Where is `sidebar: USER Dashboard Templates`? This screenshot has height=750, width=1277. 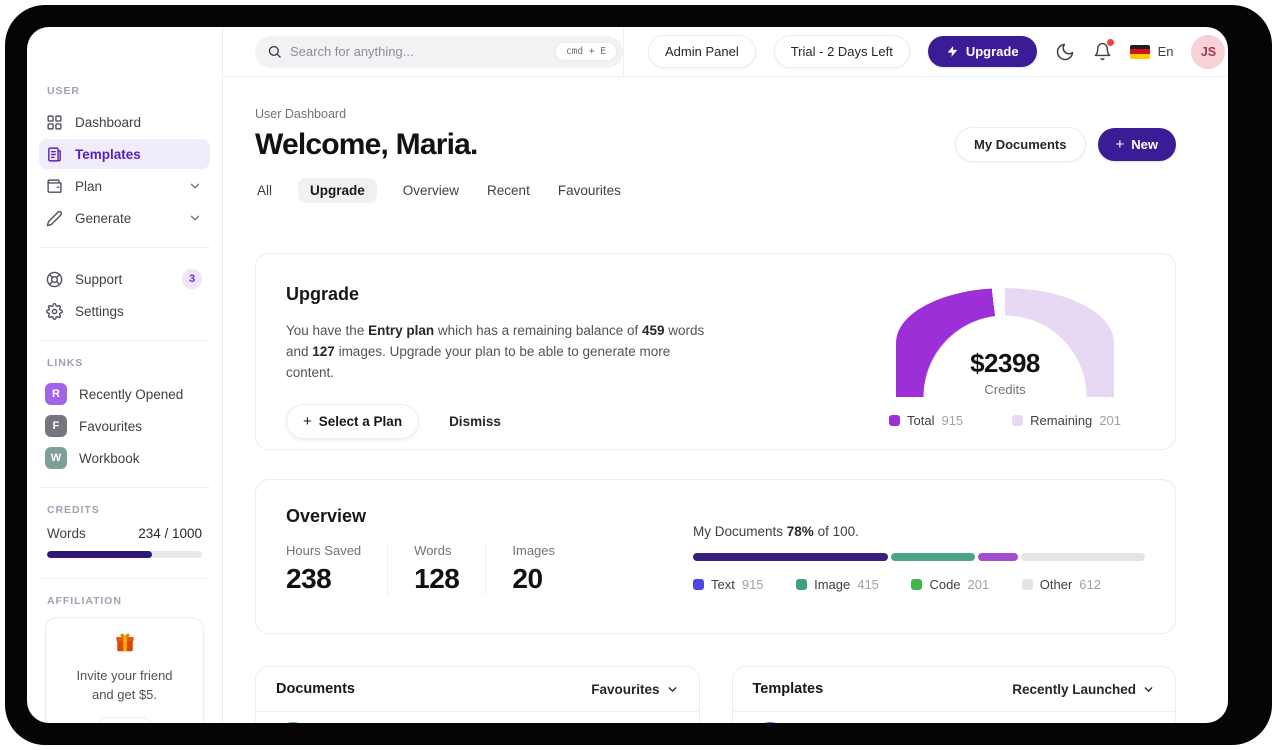 sidebar: USER Dashboard Templates is located at coordinates (125, 375).